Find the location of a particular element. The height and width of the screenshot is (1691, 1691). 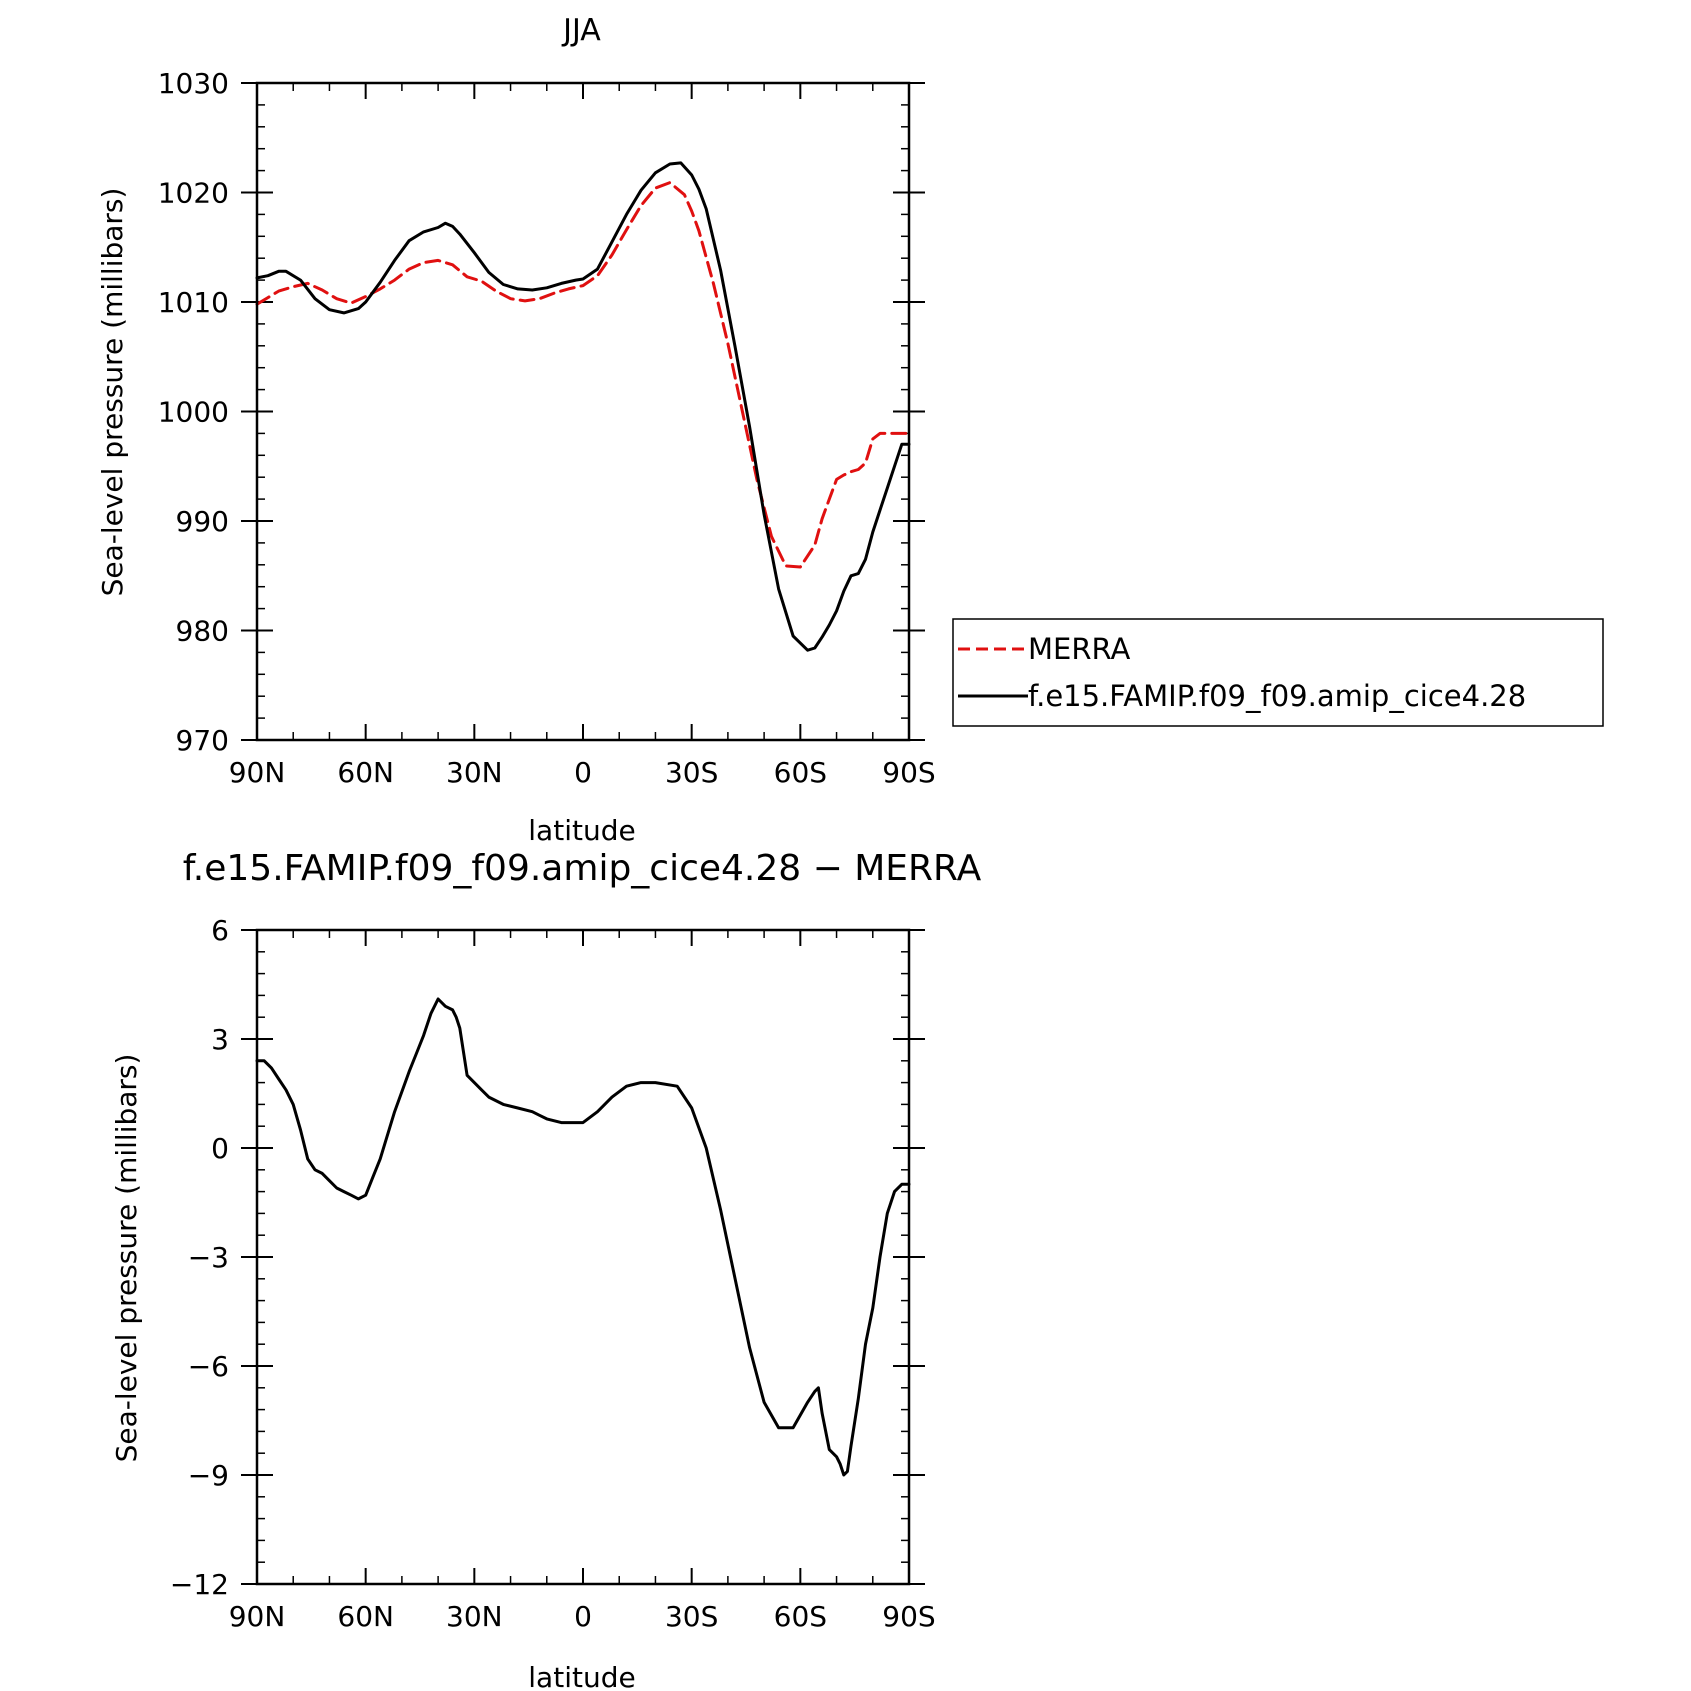

legend-merra-label: MERRA is located at coordinates (1079, 649).